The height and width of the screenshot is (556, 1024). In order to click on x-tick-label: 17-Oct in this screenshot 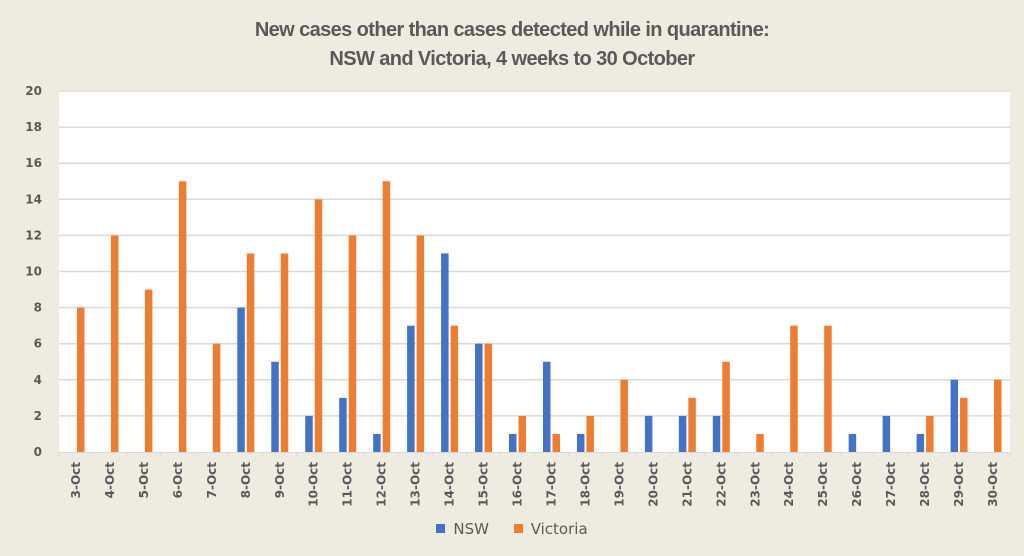, I will do `click(551, 484)`.